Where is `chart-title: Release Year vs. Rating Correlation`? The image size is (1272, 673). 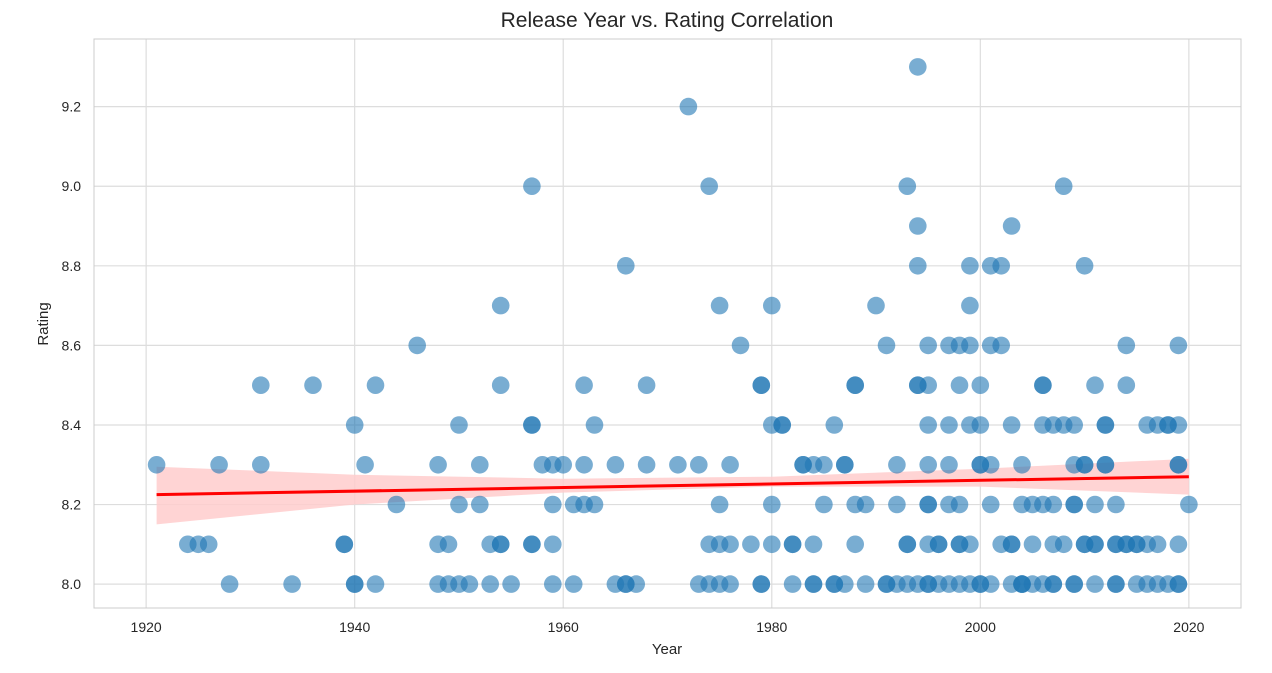
chart-title: Release Year vs. Rating Correlation is located at coordinates (667, 20).